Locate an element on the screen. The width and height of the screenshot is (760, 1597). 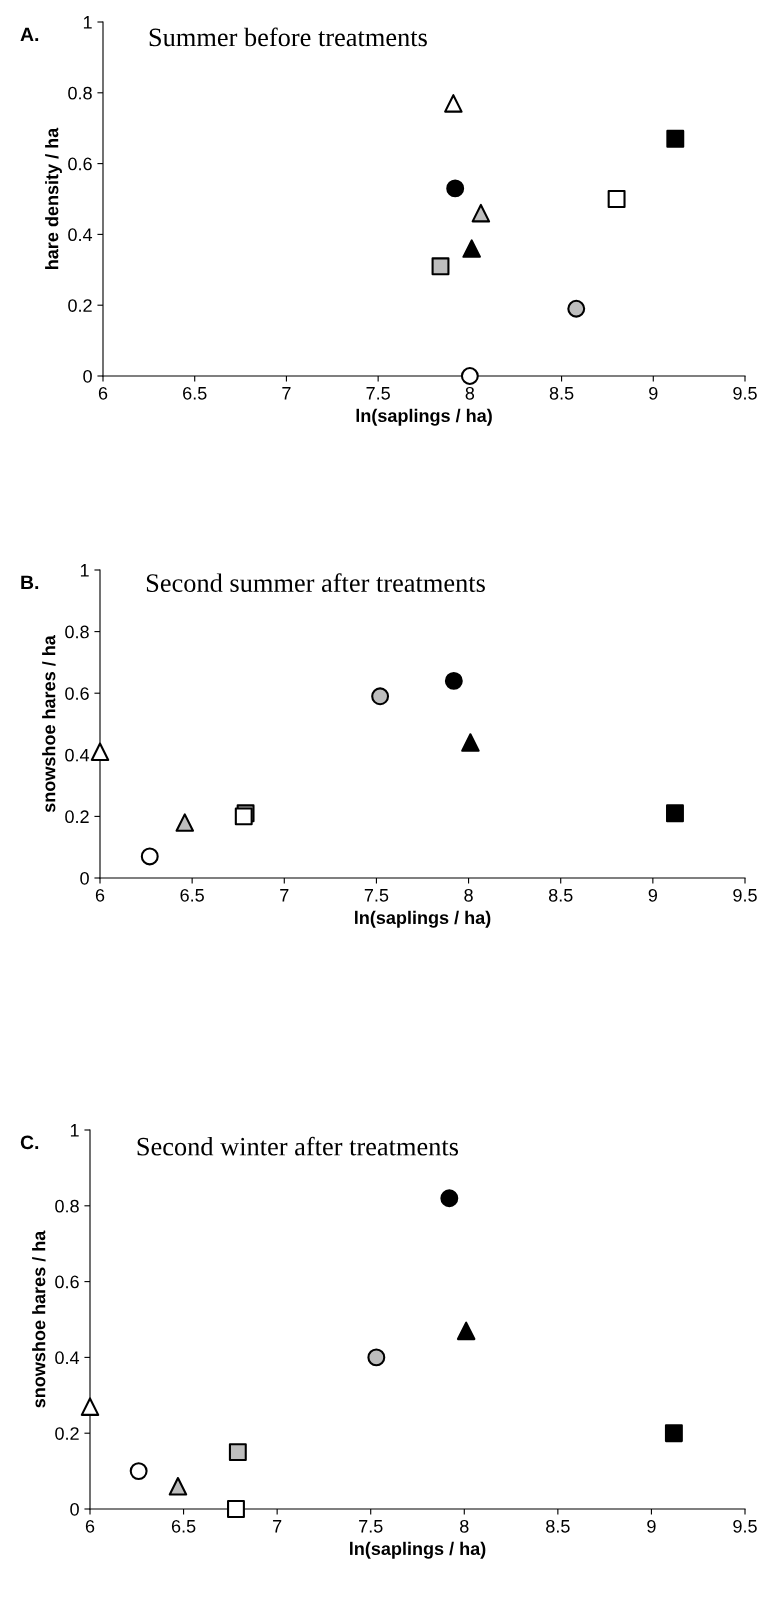
text: B. is located at coordinates (30, 582).